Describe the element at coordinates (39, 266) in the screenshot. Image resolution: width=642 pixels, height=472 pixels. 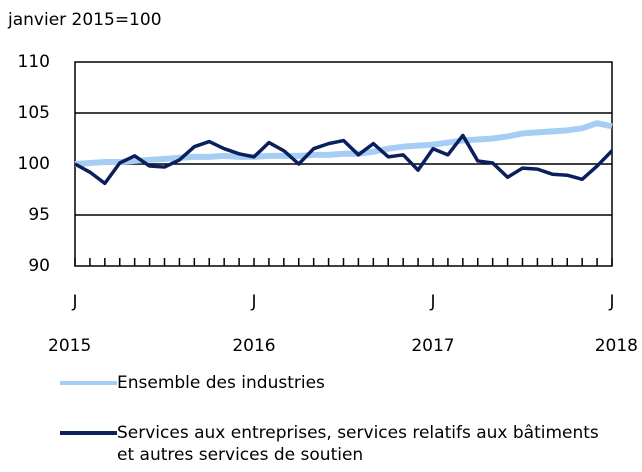
I see `y-tick-label: 90` at that location.